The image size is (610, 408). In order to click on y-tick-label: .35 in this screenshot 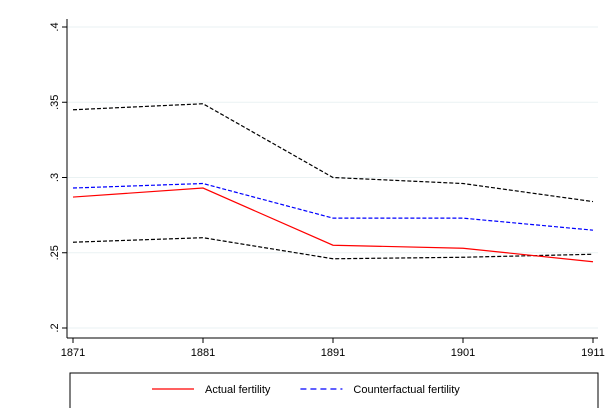, I will do `click(55, 102)`.